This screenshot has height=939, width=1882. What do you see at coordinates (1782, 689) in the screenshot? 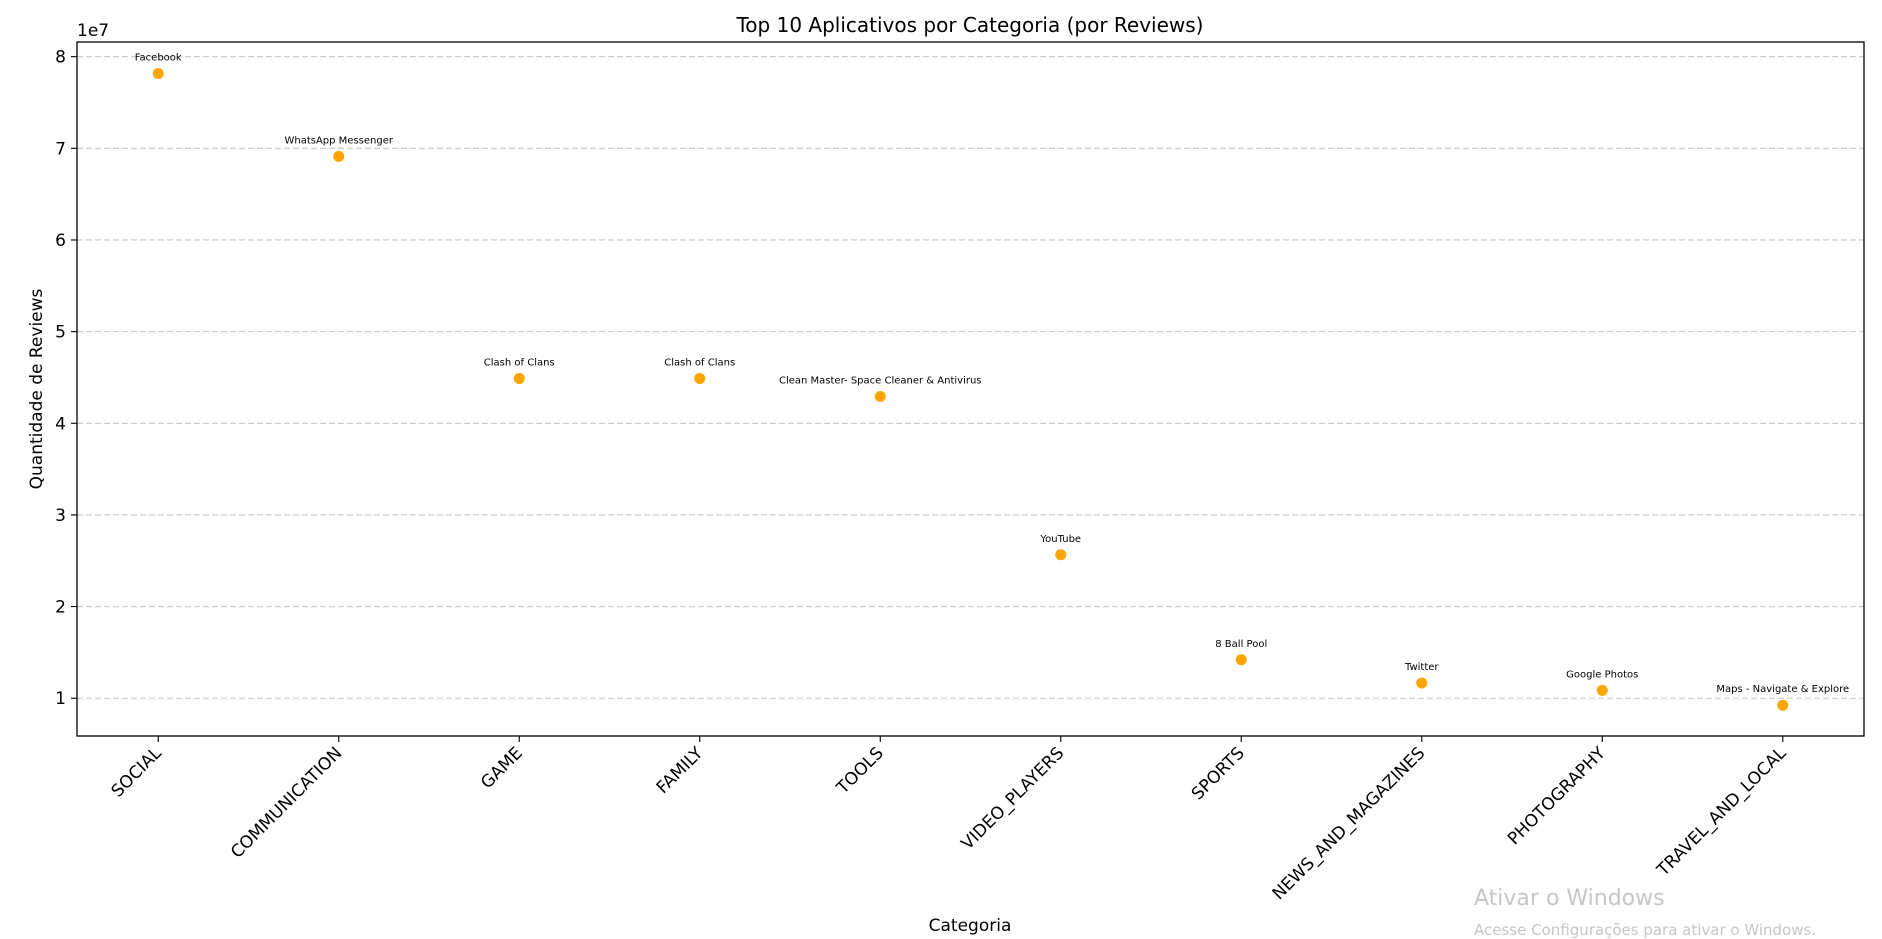
I see `point-label: Maps - Navigate & Explore` at bounding box center [1782, 689].